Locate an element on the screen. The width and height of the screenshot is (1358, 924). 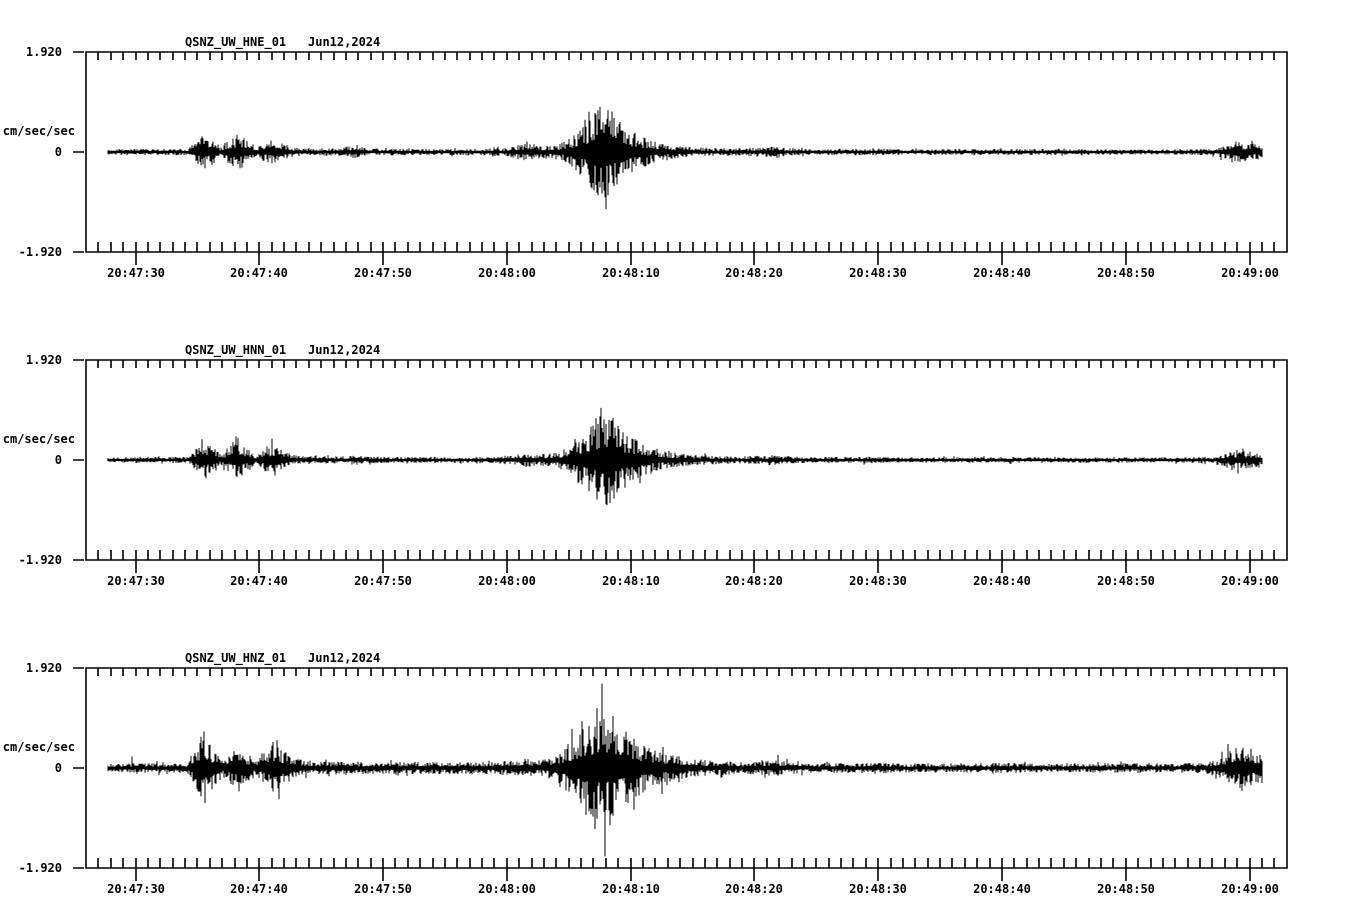
panel-title: QSNZ_UW_HNE_01 is located at coordinates (235, 42).